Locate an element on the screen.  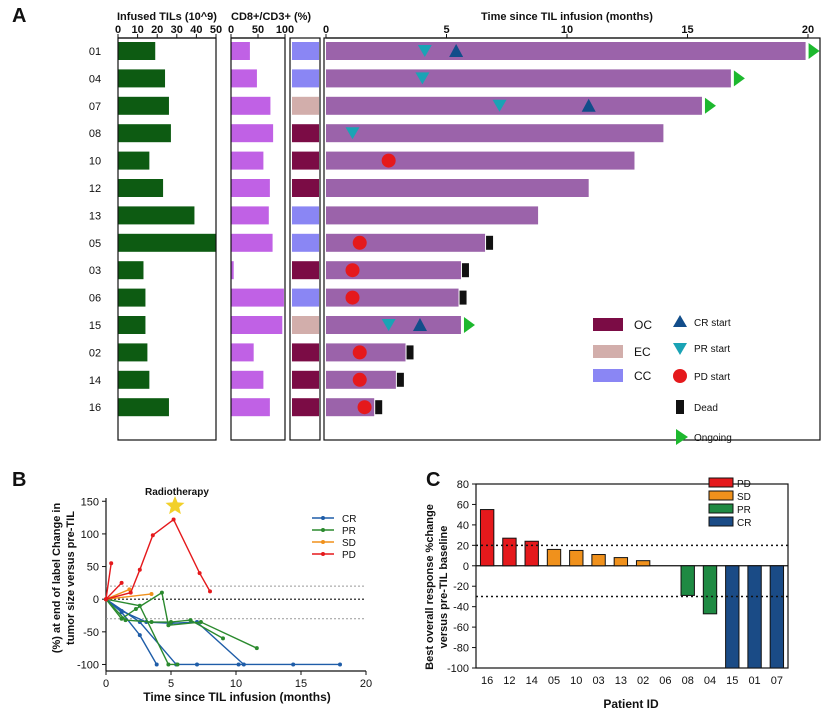
legend-cc-swatch is located at coordinates (608, 375).